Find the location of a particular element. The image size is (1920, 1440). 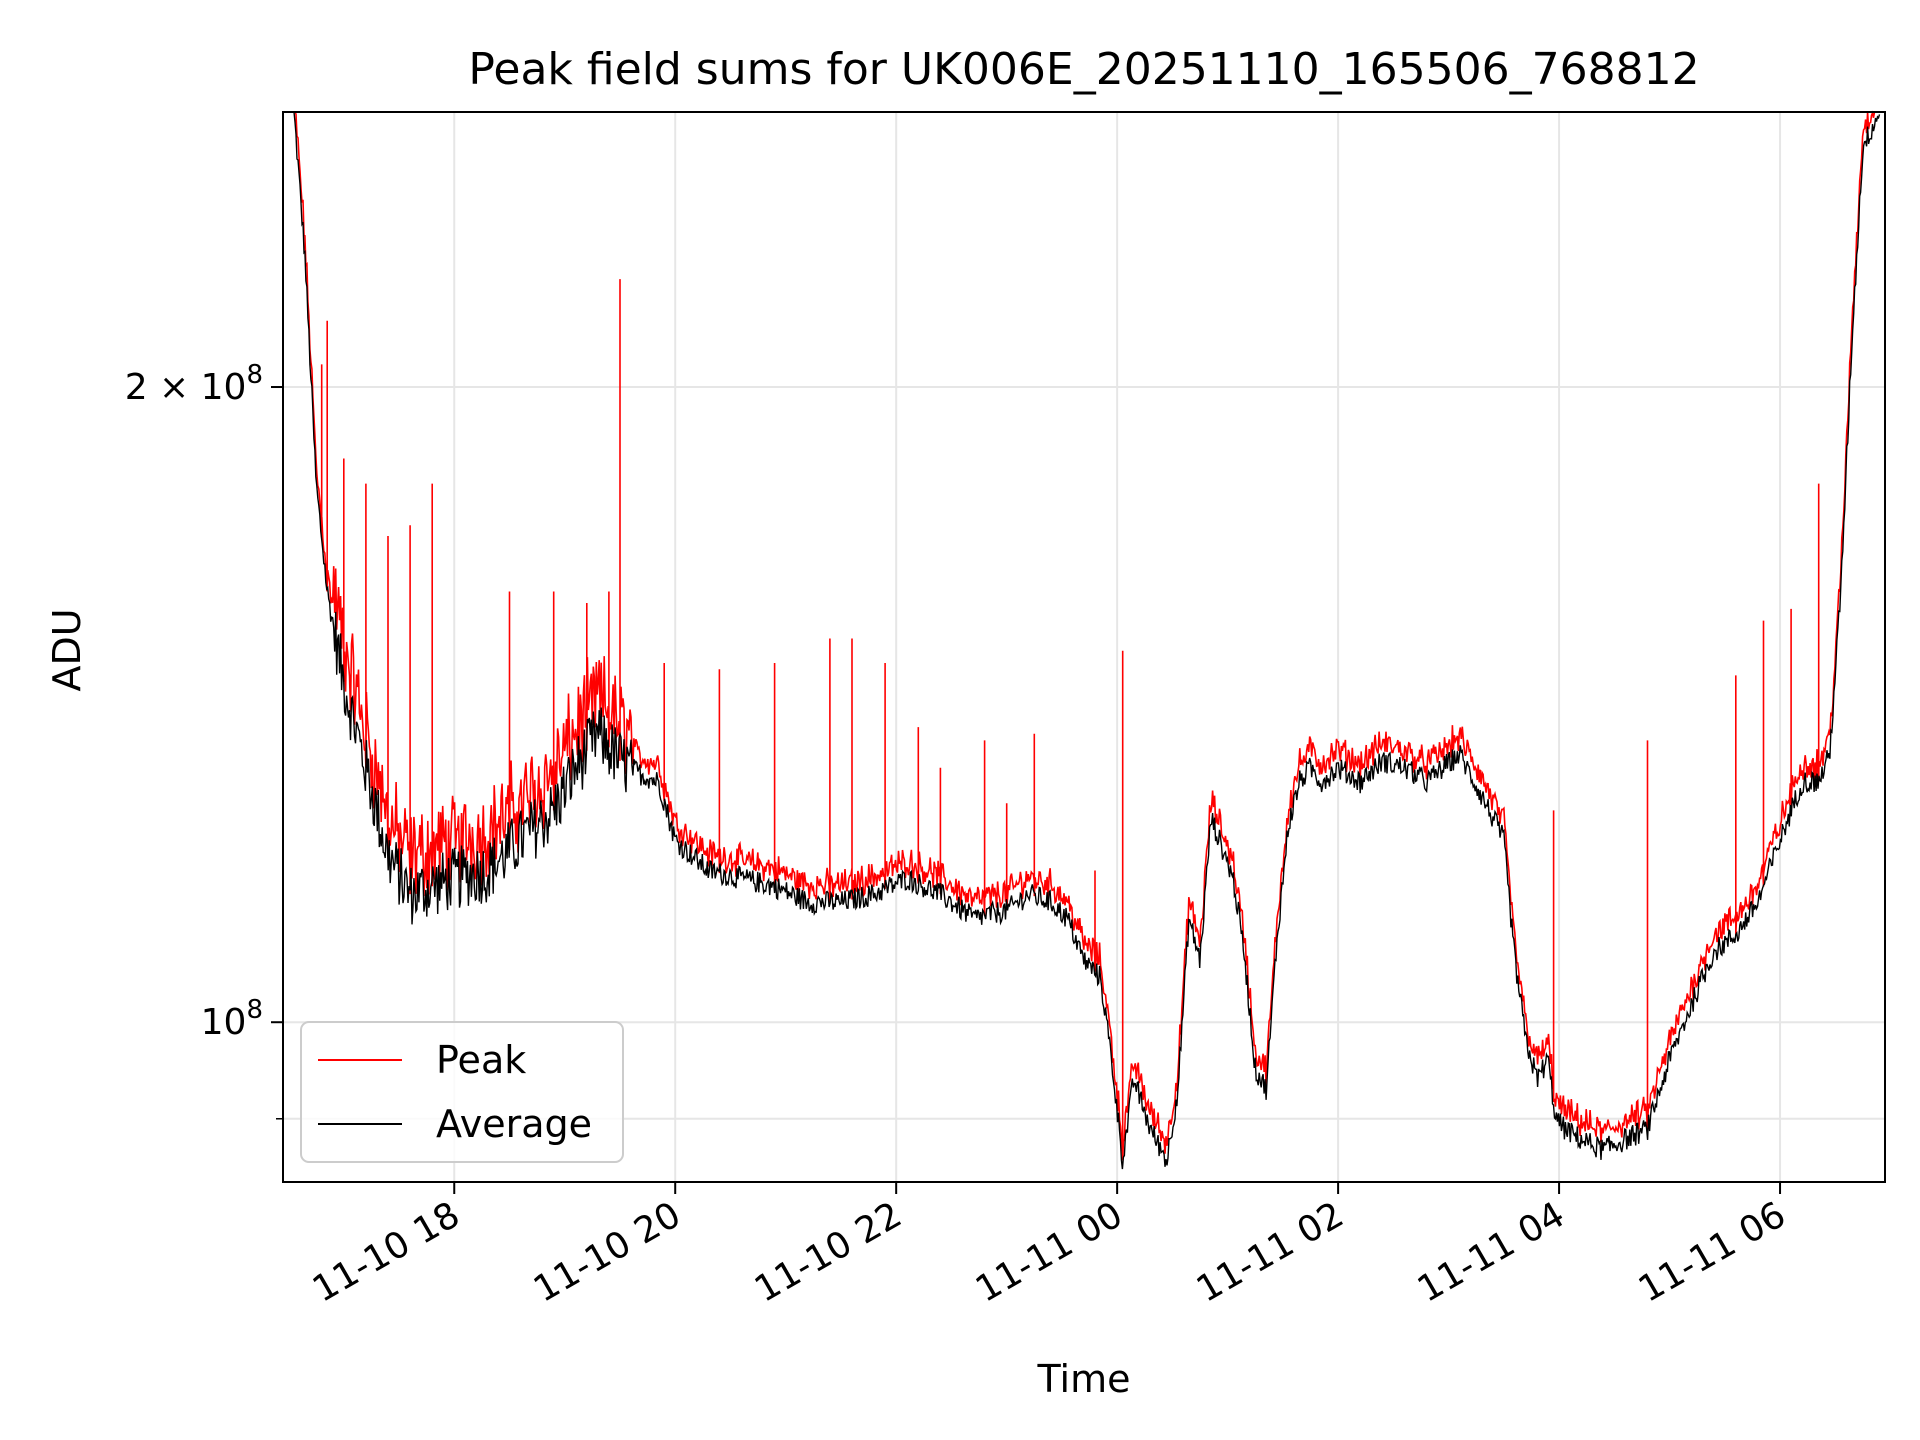

legend-peak-label: Peak is located at coordinates (481, 1060).